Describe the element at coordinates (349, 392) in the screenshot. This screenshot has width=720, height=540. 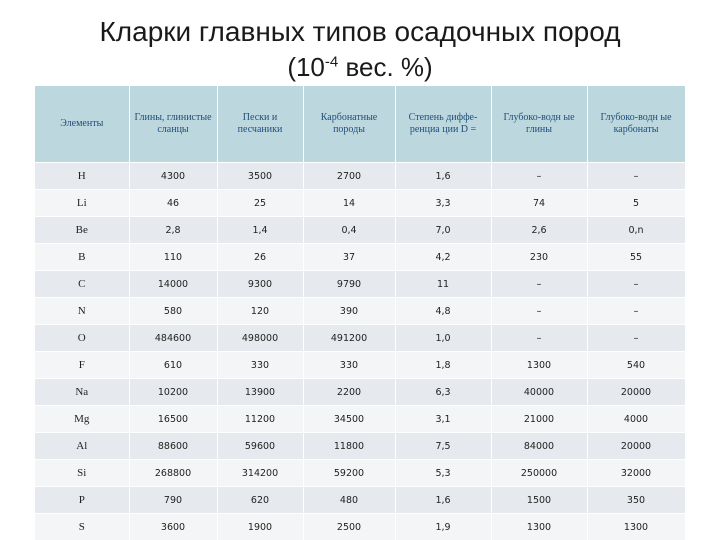
I see `carbonates-value-cell: 2200` at that location.